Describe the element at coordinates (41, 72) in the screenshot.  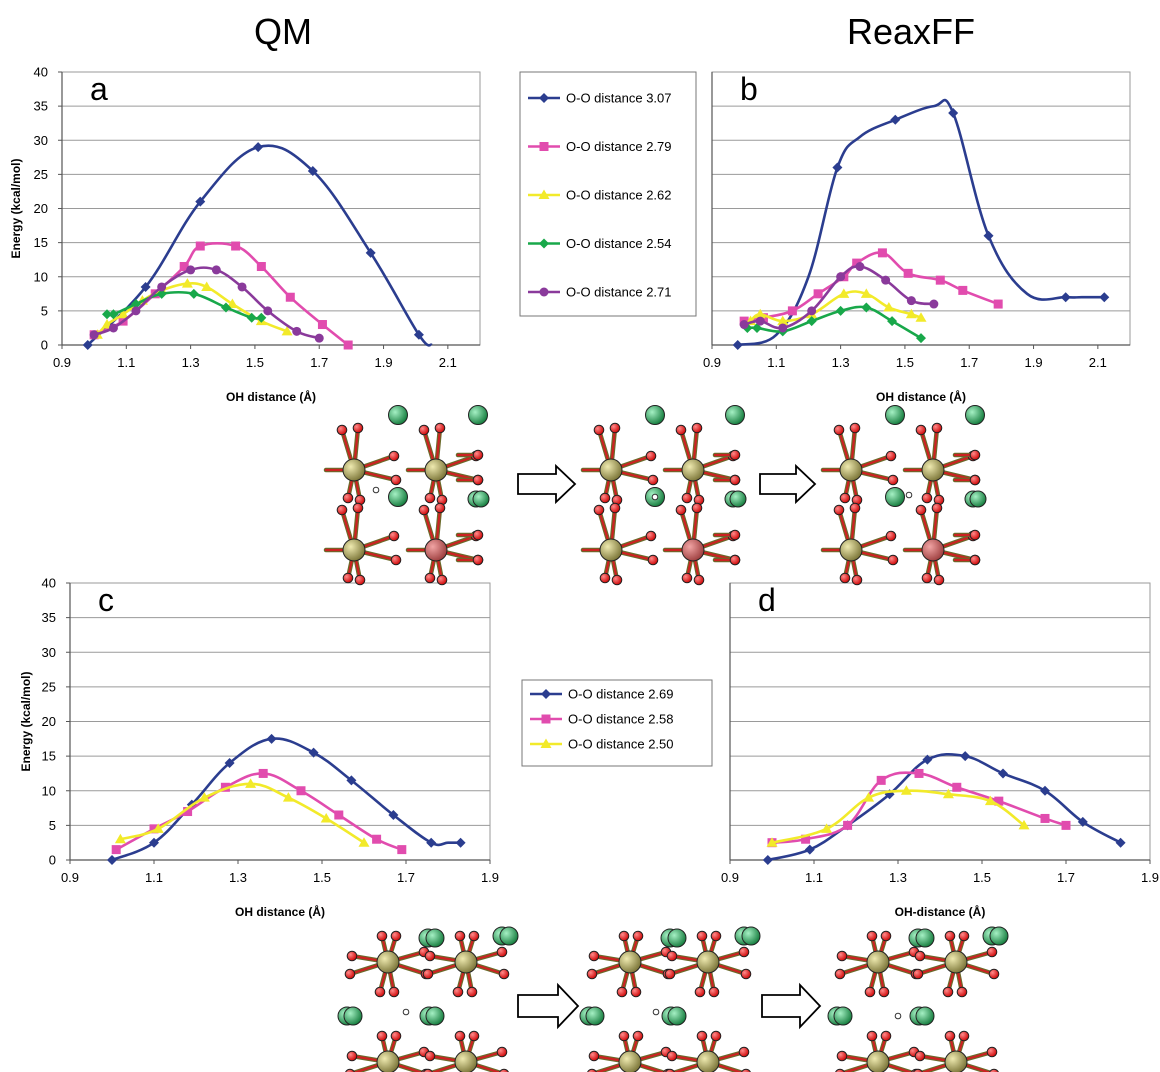
I see `y-tick-label: 40` at that location.